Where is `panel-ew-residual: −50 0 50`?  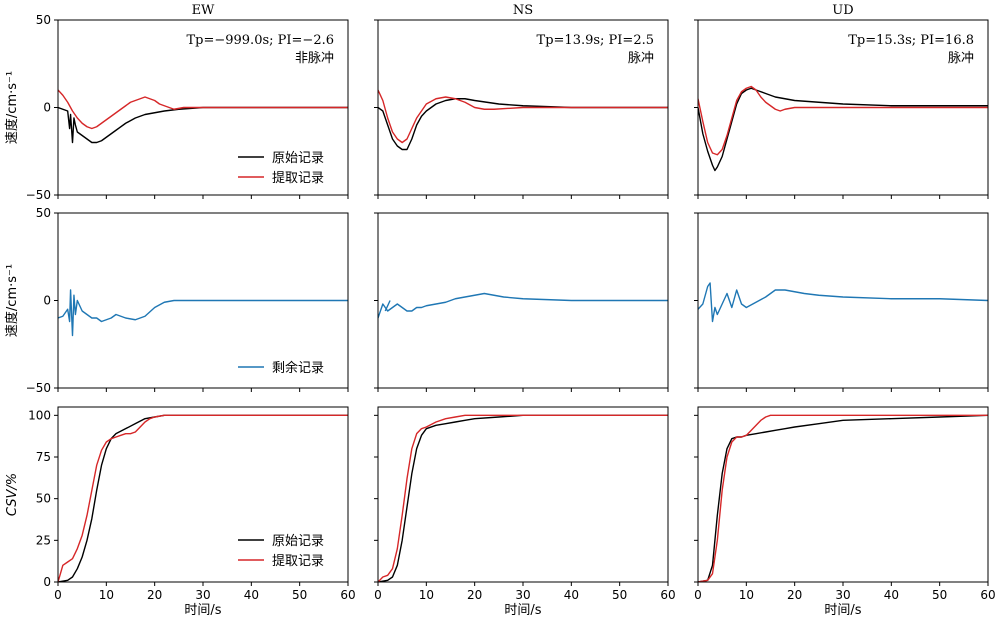 panel-ew-residual: −50 0 50 is located at coordinates (187, 300).